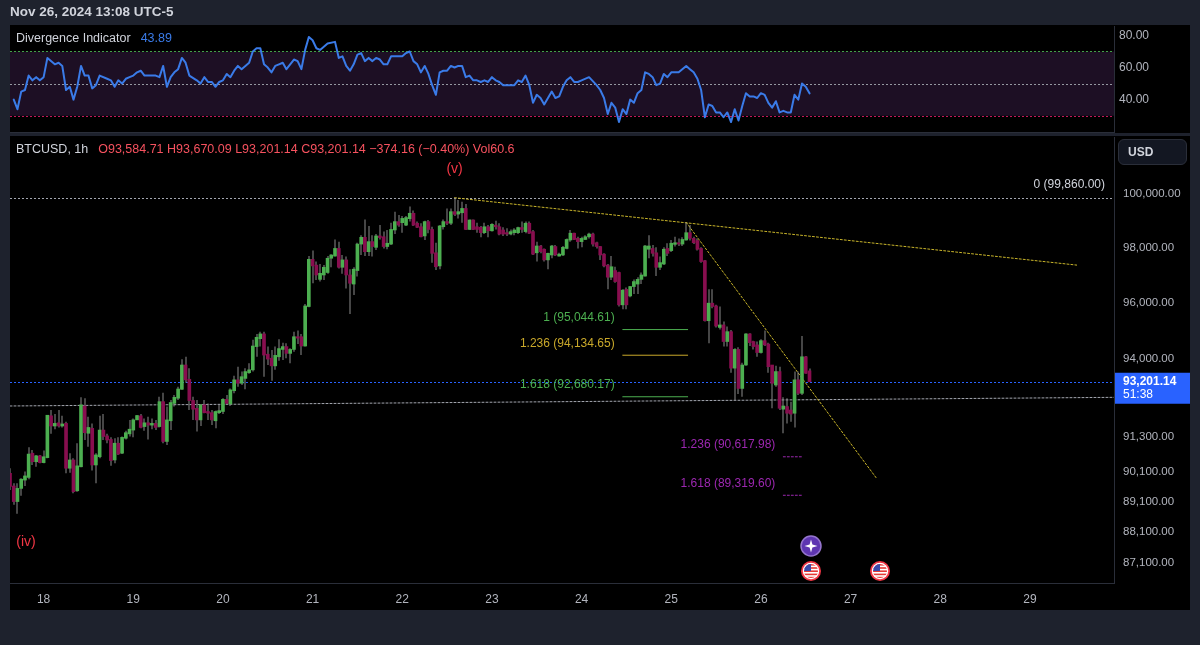  What do you see at coordinates (52, 149) in the screenshot?
I see `text: BTCUSD, 1h` at bounding box center [52, 149].